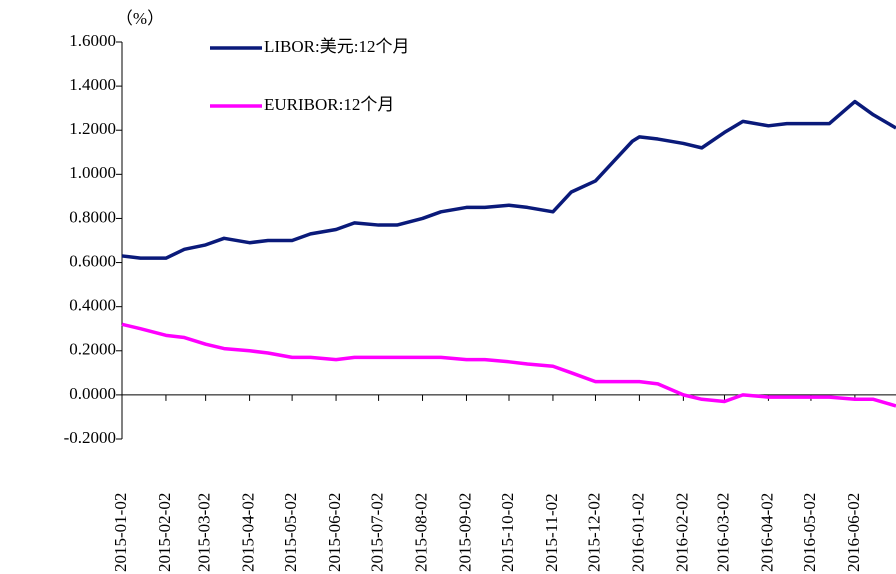 The height and width of the screenshot is (574, 896). I want to click on series-line, so click(508, 365).